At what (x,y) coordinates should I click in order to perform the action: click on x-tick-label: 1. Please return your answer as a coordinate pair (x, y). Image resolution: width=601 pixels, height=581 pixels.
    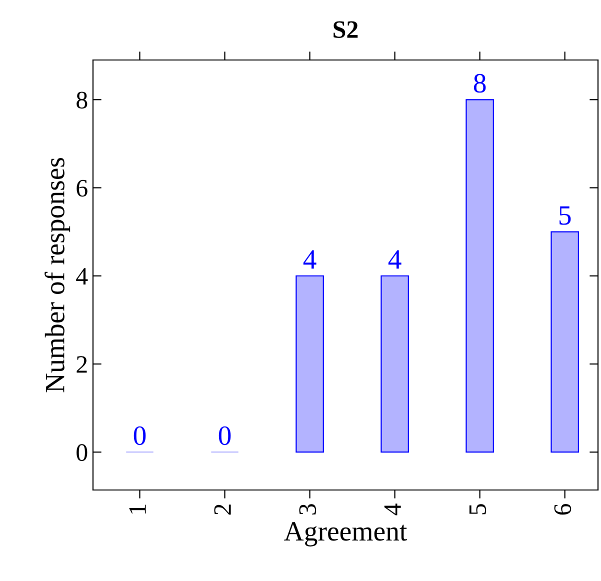
    Looking at the image, I should click on (137, 509).